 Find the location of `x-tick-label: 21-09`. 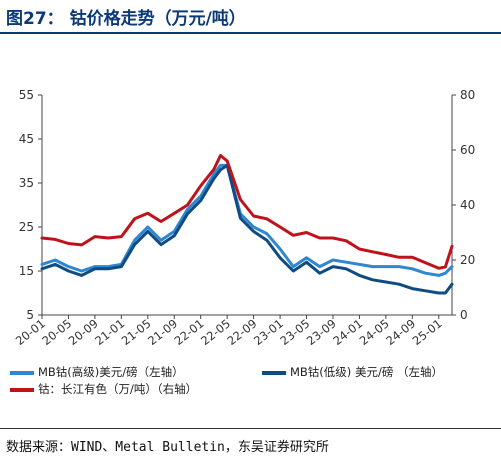

x-tick-label: 21-09 is located at coordinates (162, 332).